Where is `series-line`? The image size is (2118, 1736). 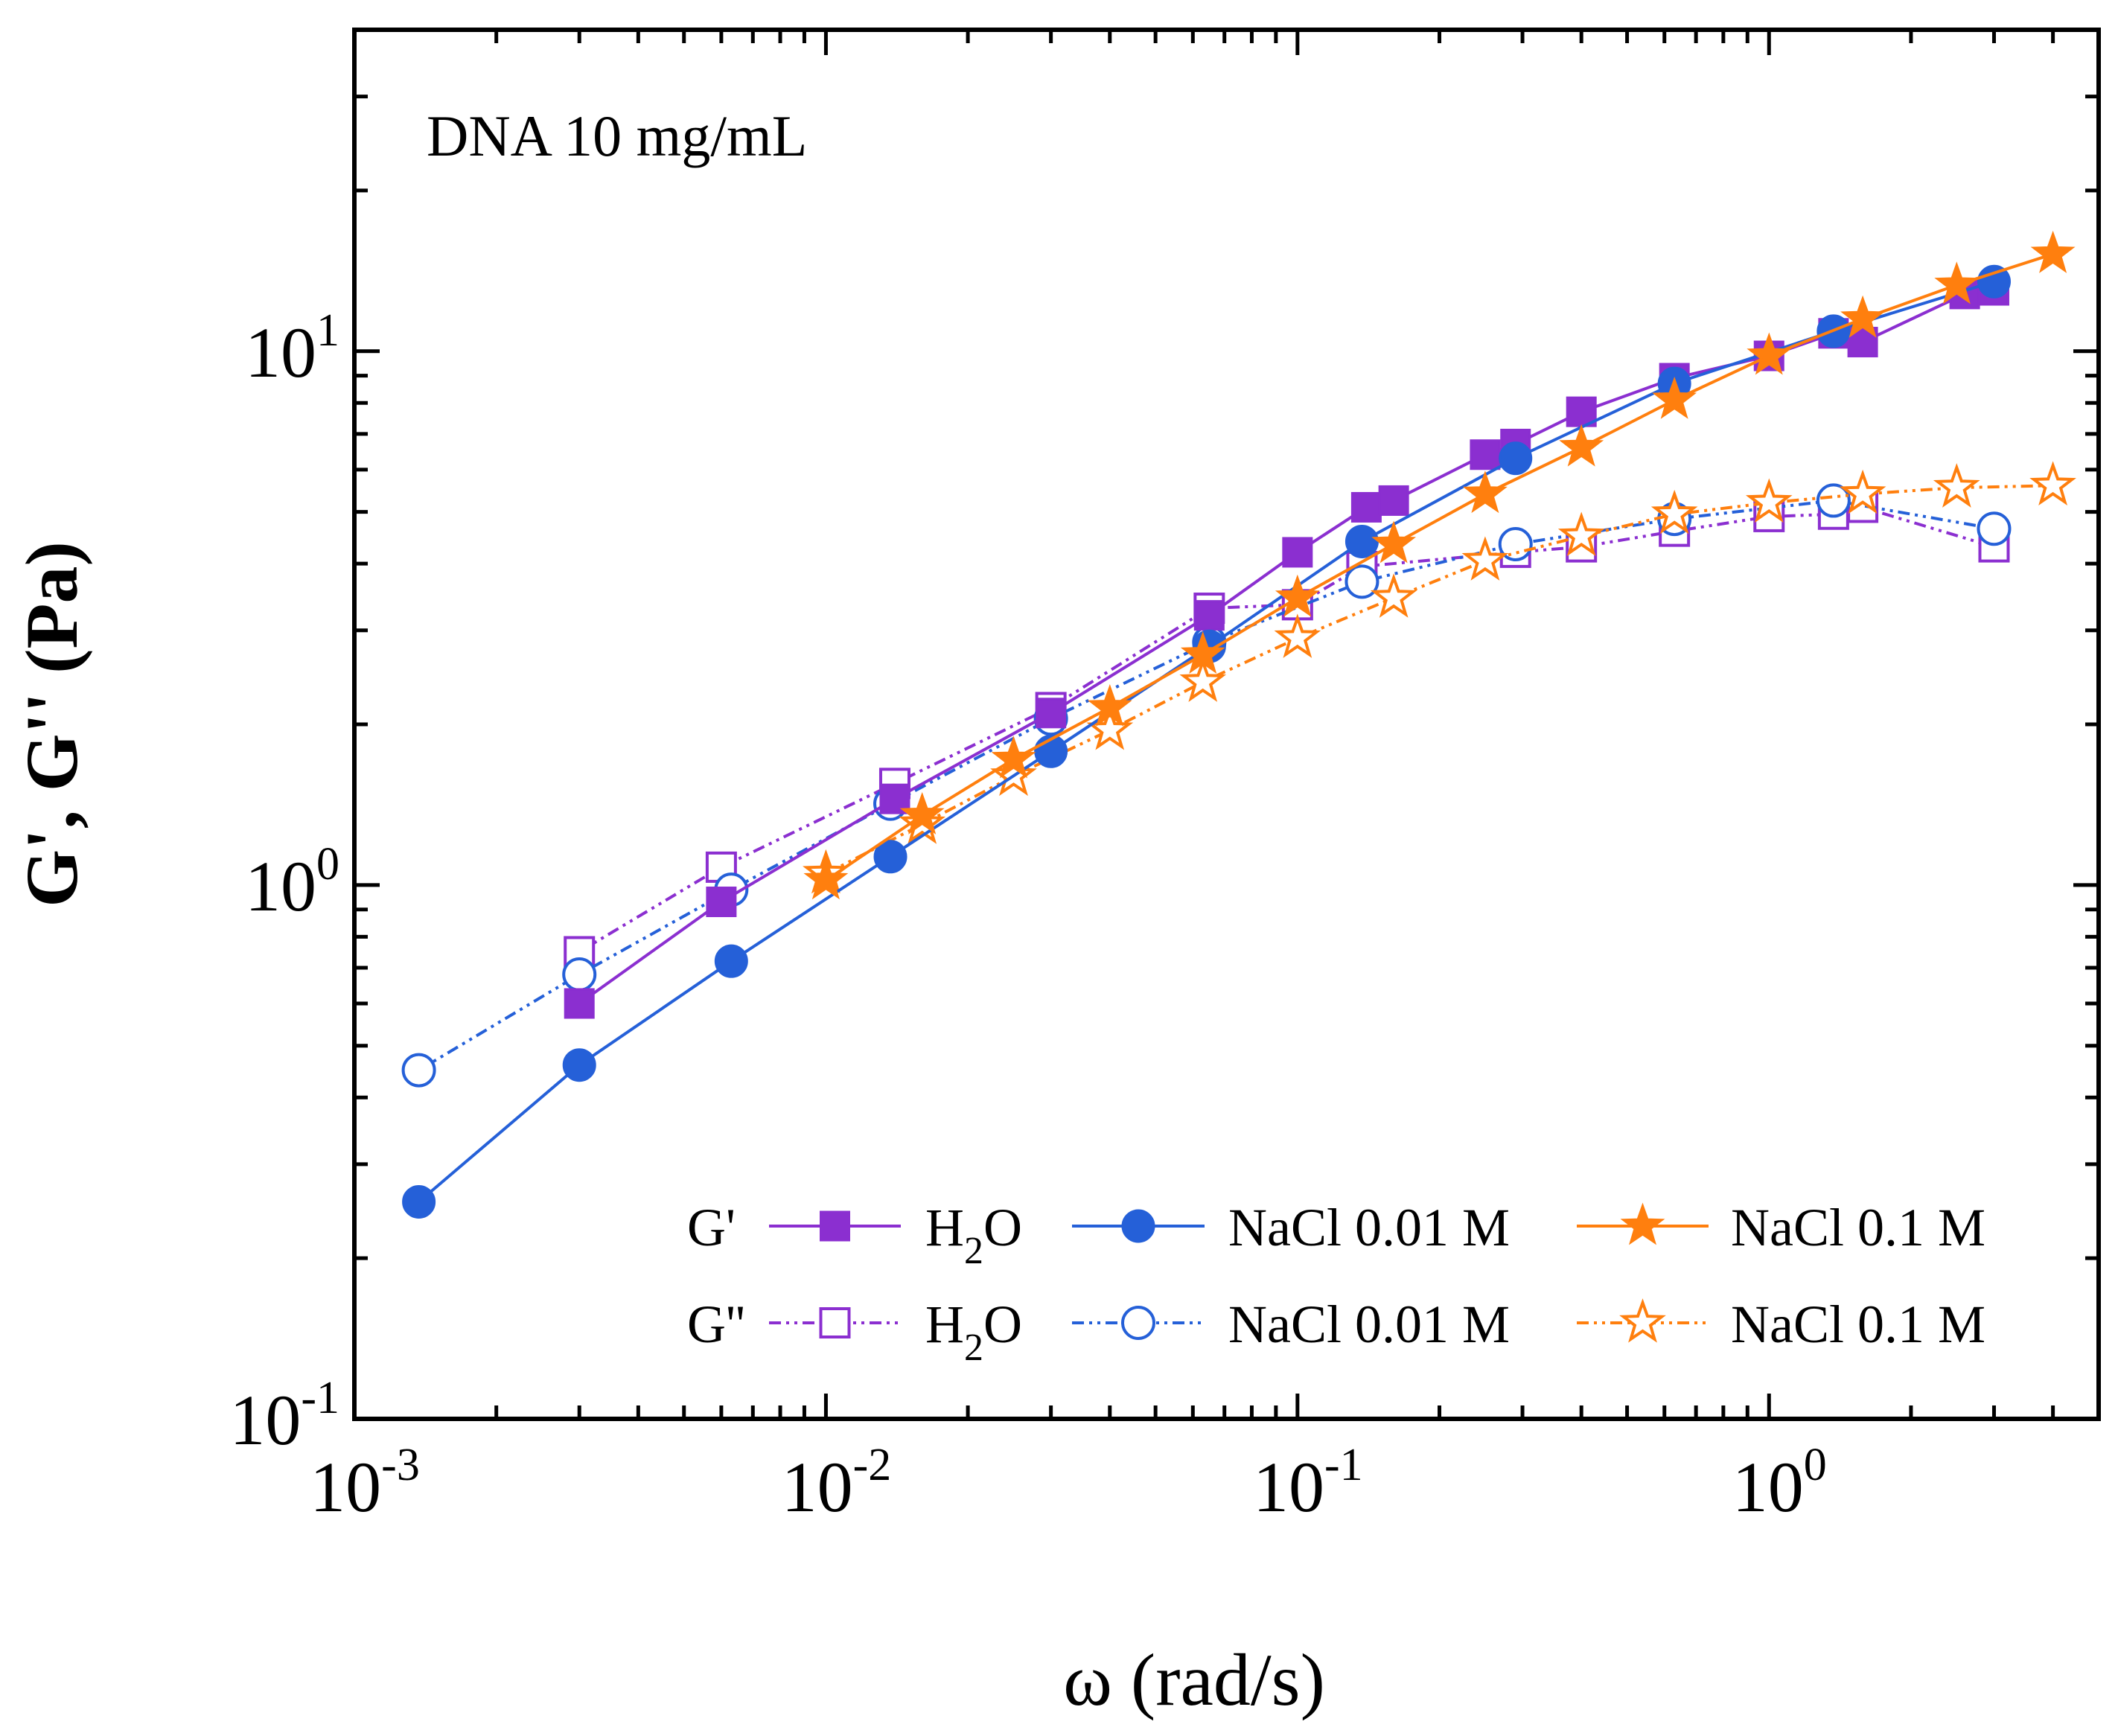
series-line is located at coordinates (1439, 679).